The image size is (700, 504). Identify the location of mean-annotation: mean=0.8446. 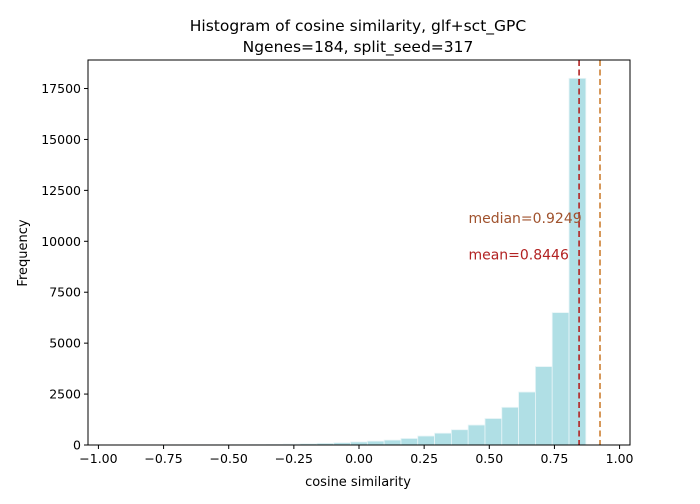
(518, 256).